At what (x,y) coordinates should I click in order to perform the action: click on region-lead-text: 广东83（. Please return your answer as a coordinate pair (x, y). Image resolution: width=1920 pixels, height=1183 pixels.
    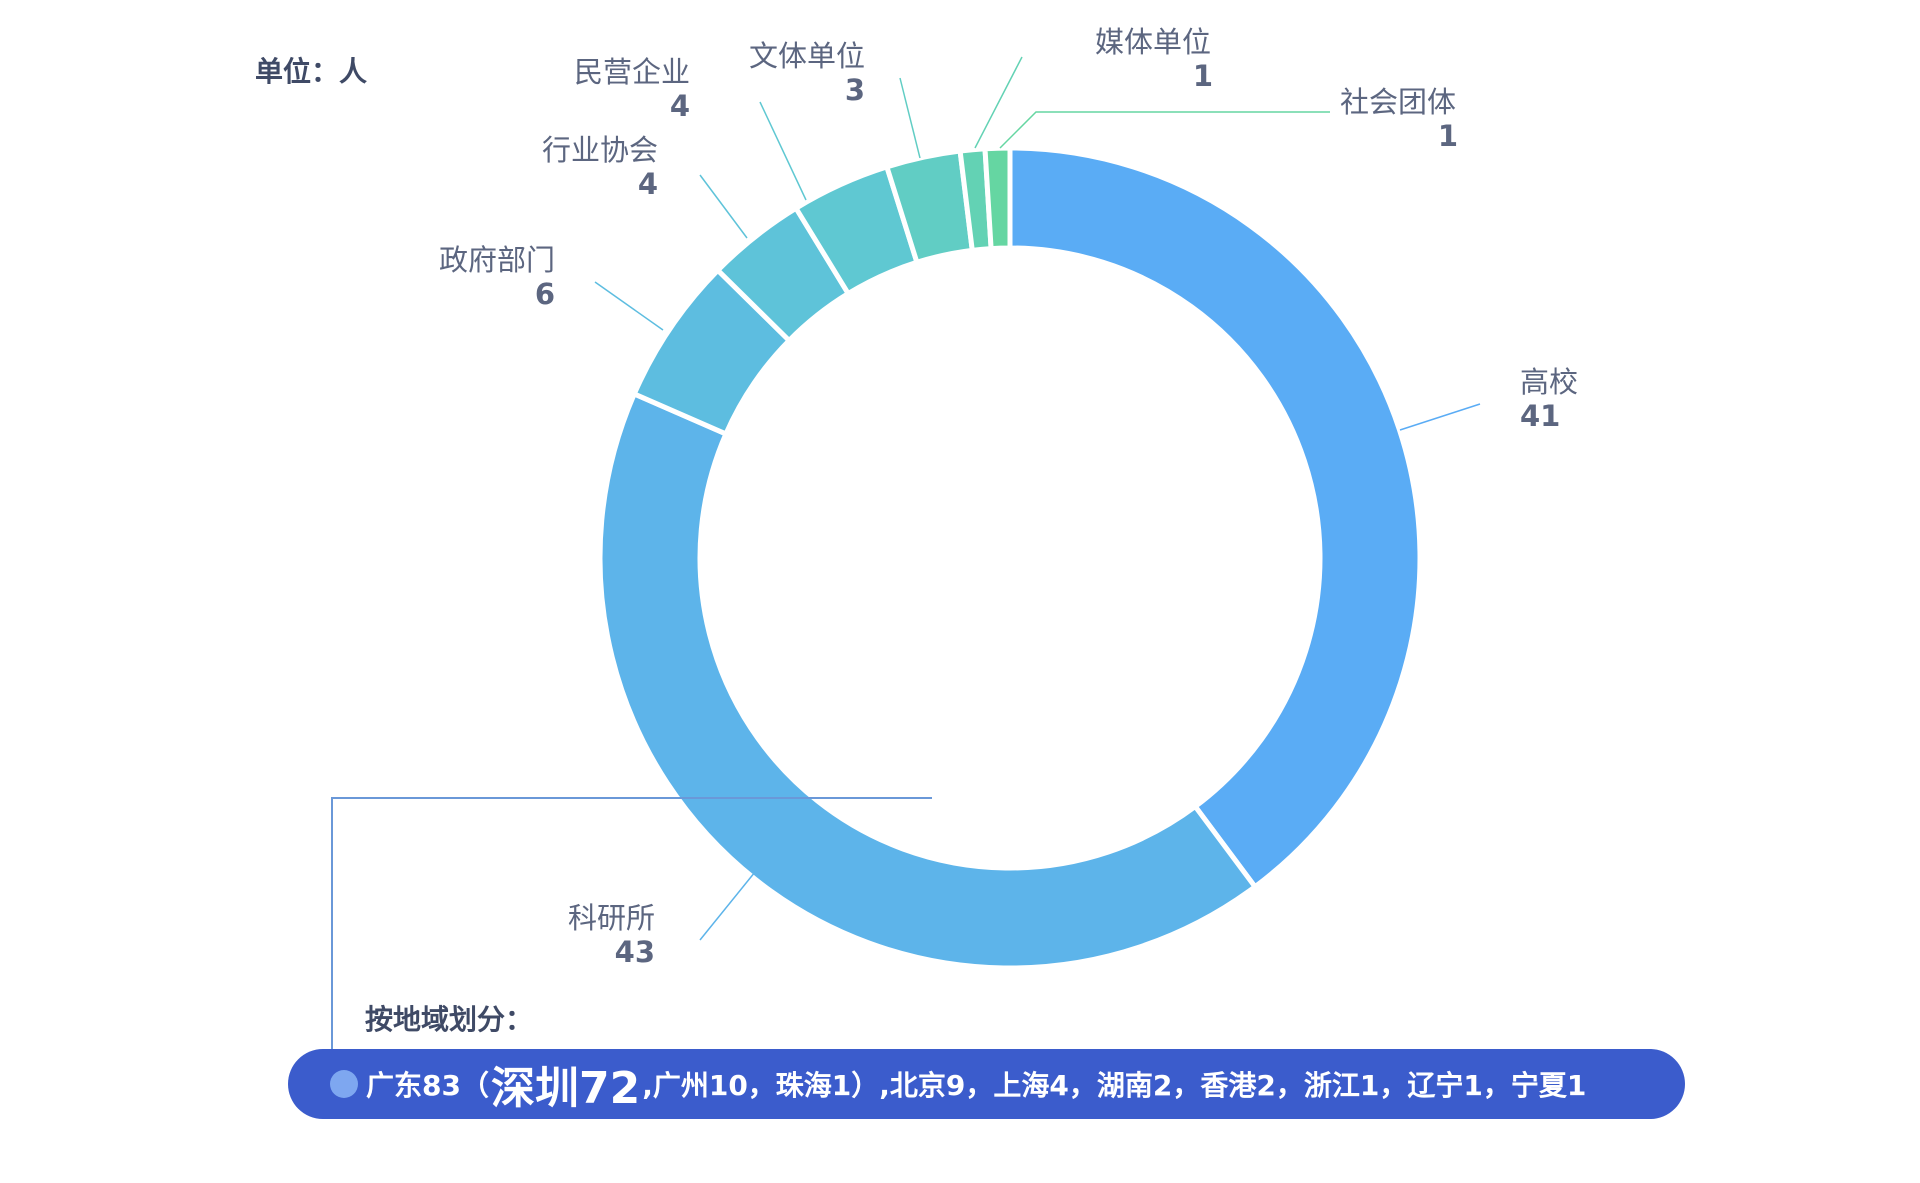
    Looking at the image, I should click on (427, 1085).